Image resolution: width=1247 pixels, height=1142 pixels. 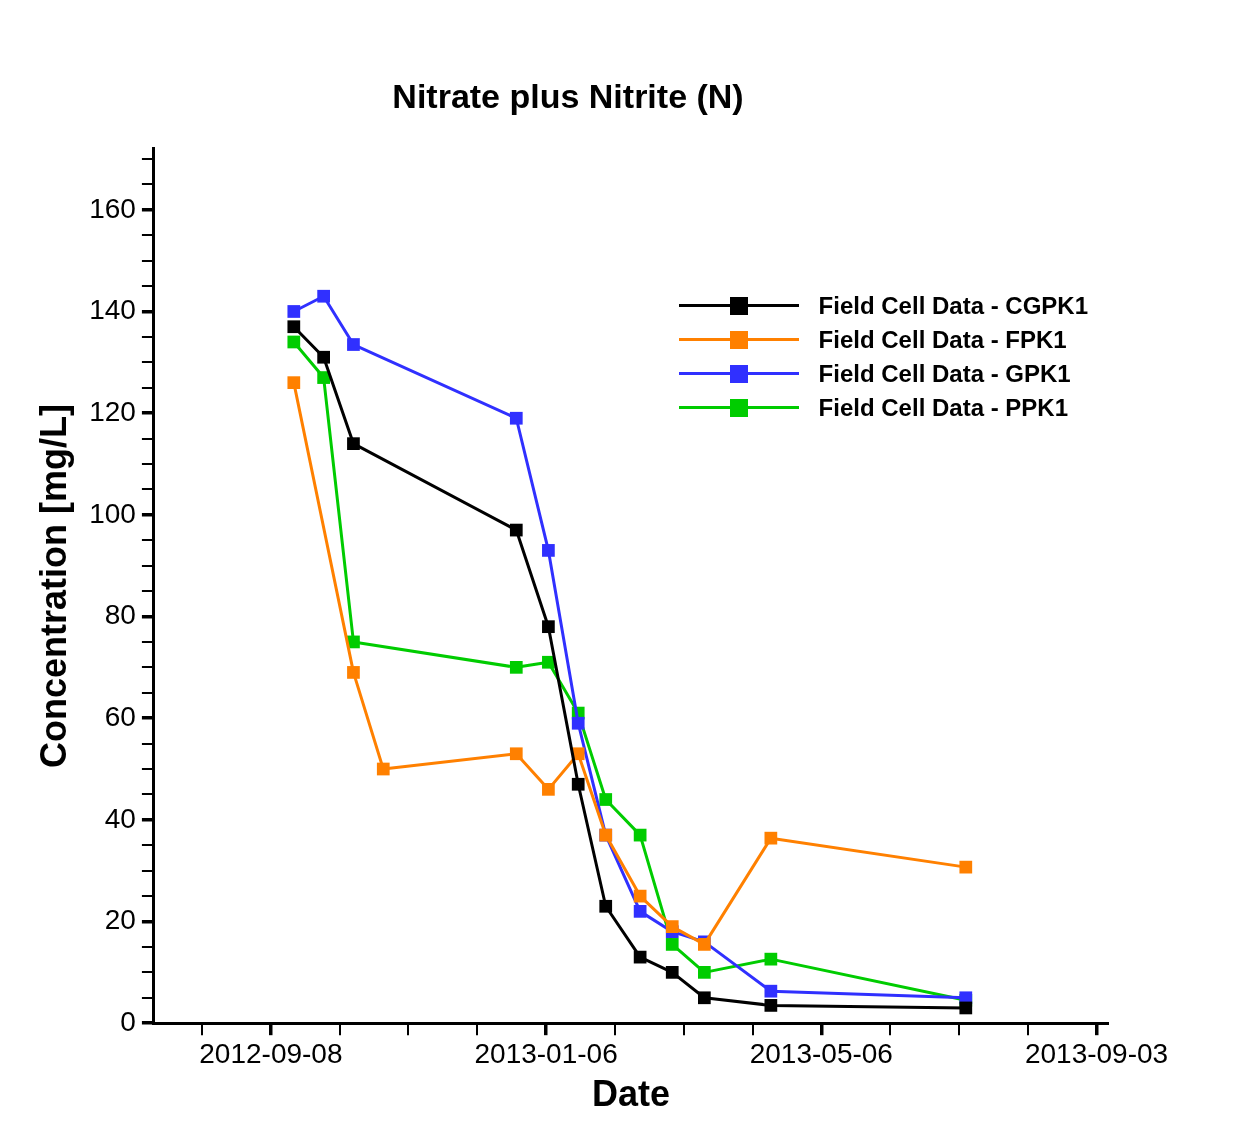 What do you see at coordinates (568, 95) in the screenshot?
I see `chart-title: Nitrate plus Nitrite (N)` at bounding box center [568, 95].